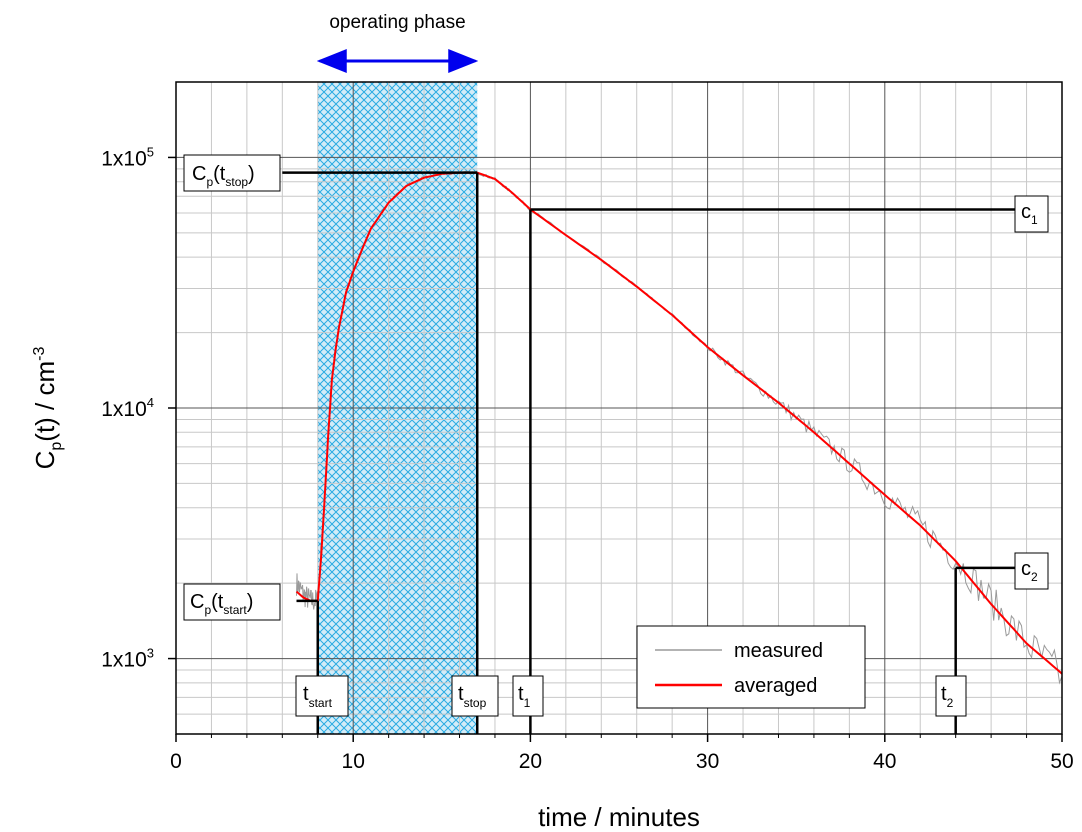  What do you see at coordinates (397, 22) in the screenshot?
I see `operating-phase-label: operating phase` at bounding box center [397, 22].